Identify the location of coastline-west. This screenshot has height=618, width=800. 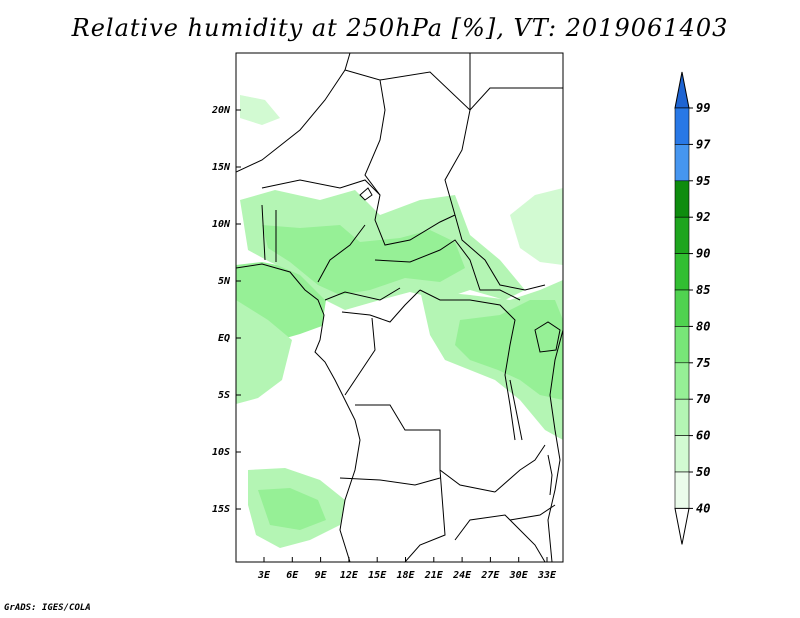
(298, 412).